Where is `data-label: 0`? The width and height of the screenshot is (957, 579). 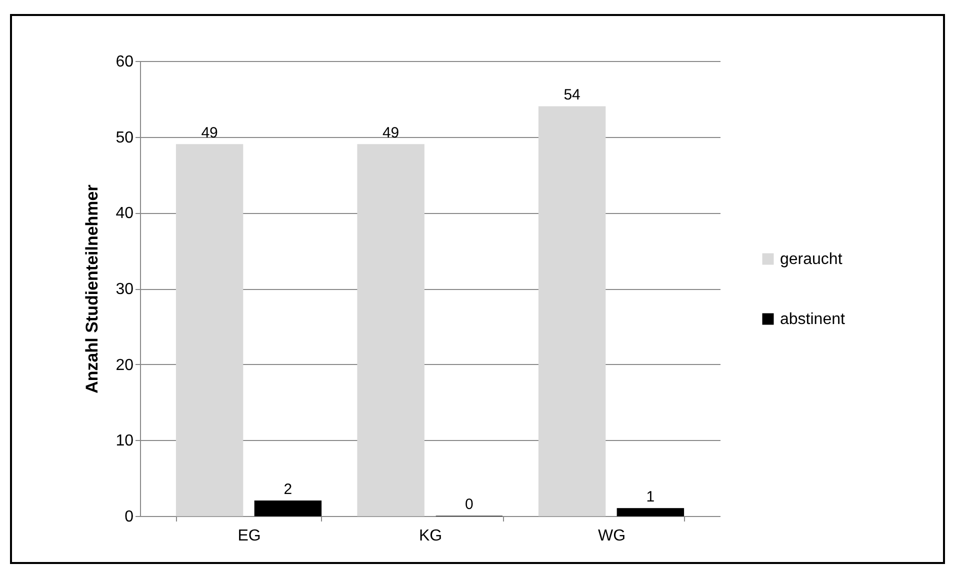 data-label: 0 is located at coordinates (469, 504).